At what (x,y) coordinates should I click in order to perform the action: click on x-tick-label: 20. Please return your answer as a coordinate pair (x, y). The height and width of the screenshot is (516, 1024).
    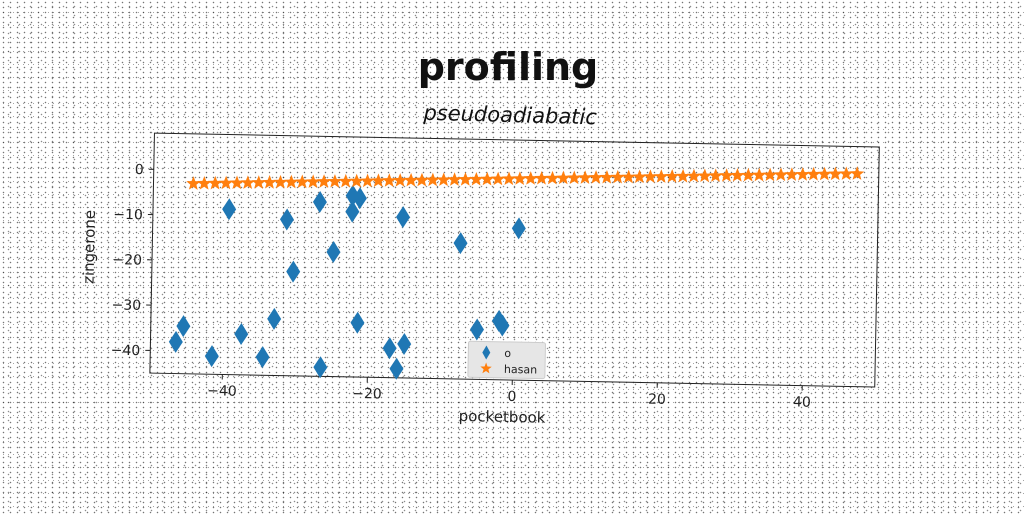
    Looking at the image, I should click on (657, 400).